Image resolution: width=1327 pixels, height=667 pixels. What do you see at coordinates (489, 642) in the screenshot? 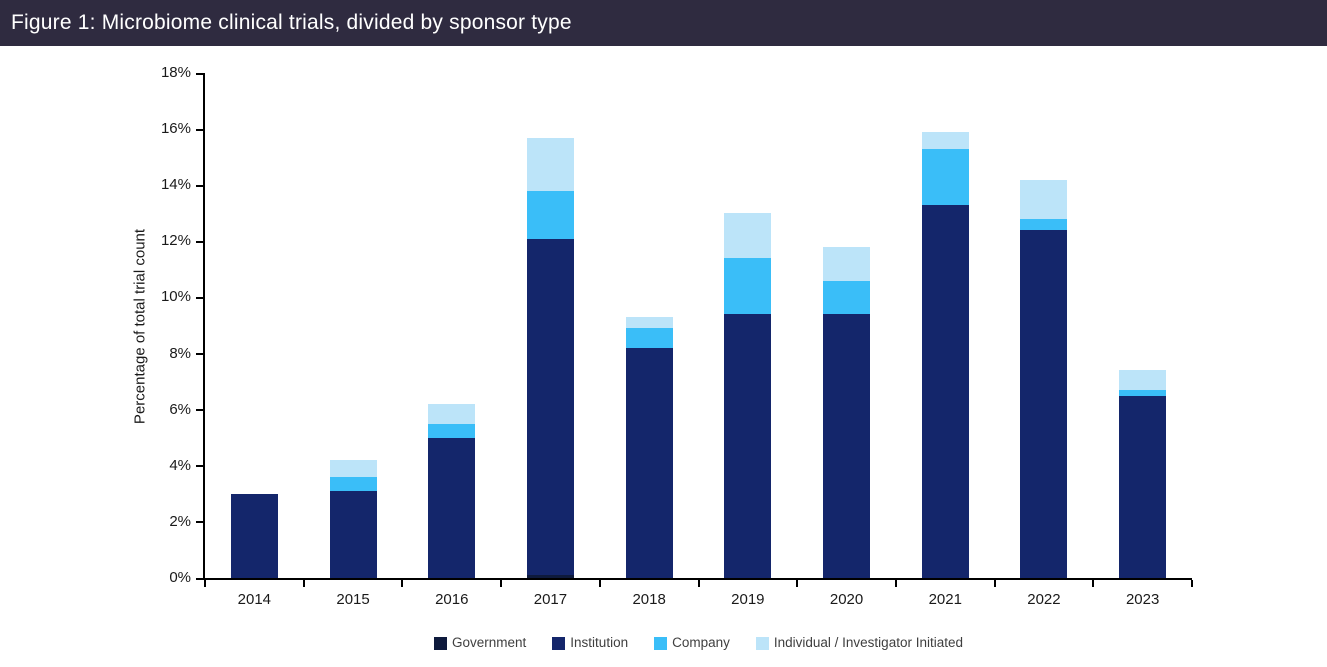
I see `legend-label-government: Government` at bounding box center [489, 642].